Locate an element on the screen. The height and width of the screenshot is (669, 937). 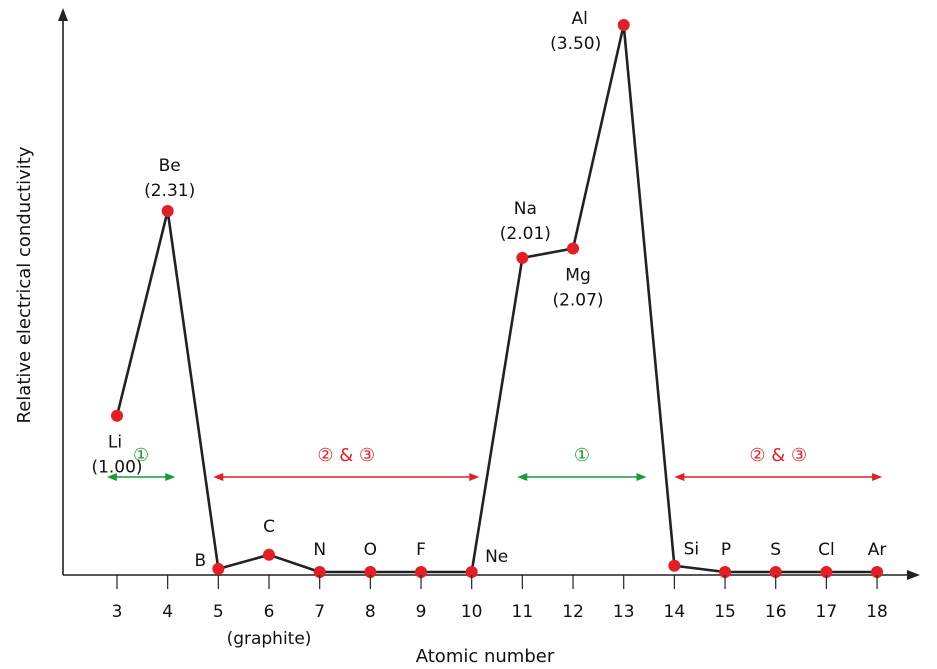
point-label-cl: Cl is located at coordinates (826, 550).